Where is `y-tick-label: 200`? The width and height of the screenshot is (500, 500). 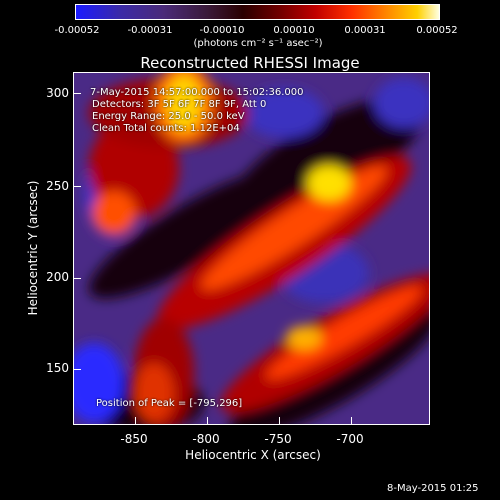
y-tick-label: 200 is located at coordinates (57, 277).